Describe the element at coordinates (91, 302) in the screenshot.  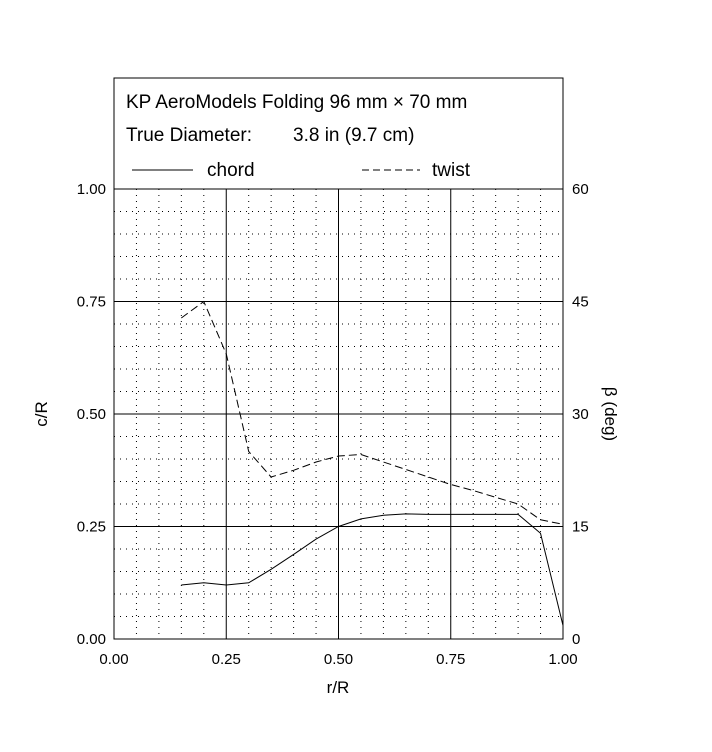
I see `y-left-tick-label: 0.75` at that location.